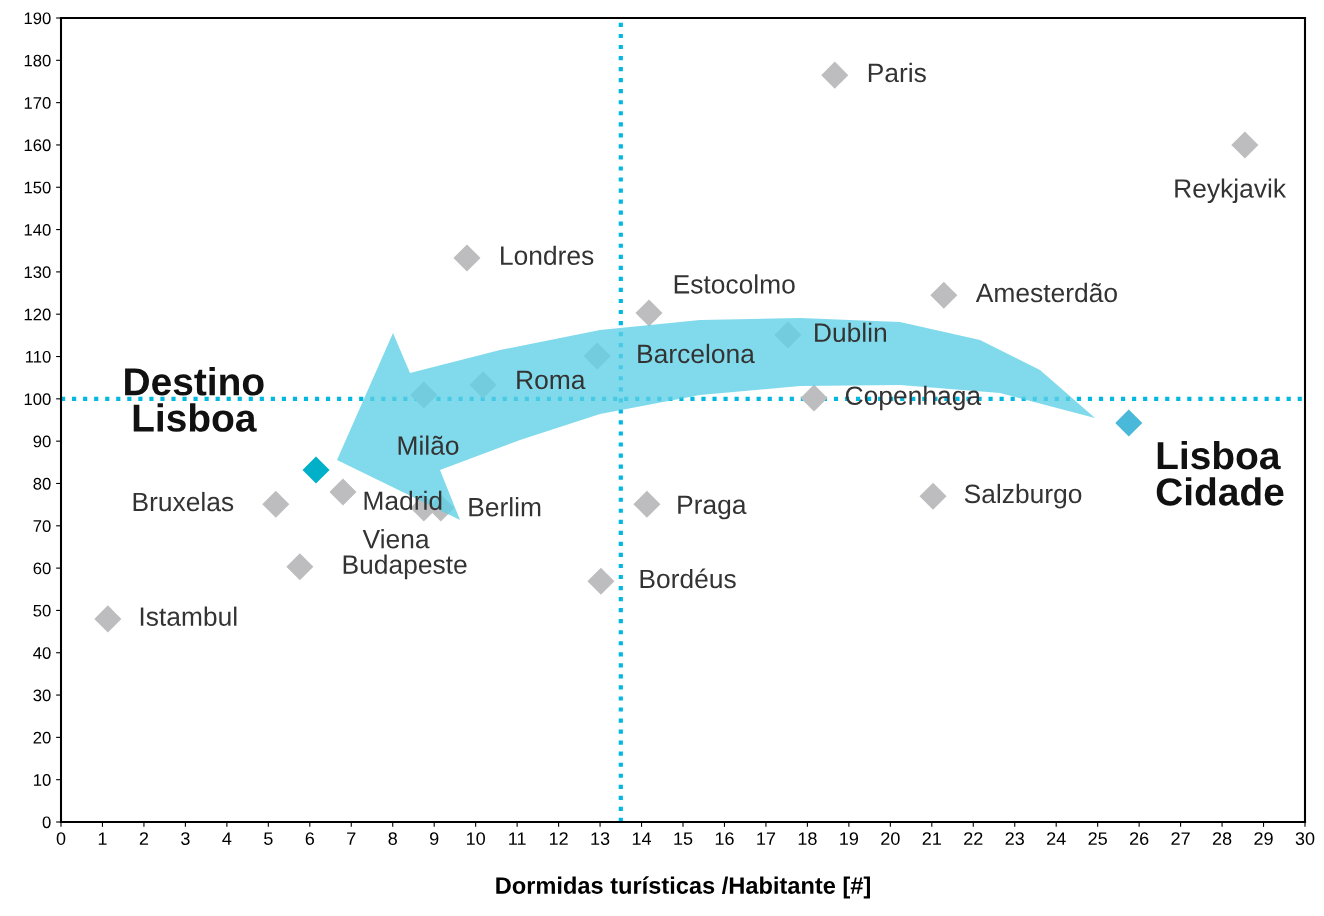  What do you see at coordinates (227, 838) in the screenshot?
I see `x-tick-label: 4` at bounding box center [227, 838].